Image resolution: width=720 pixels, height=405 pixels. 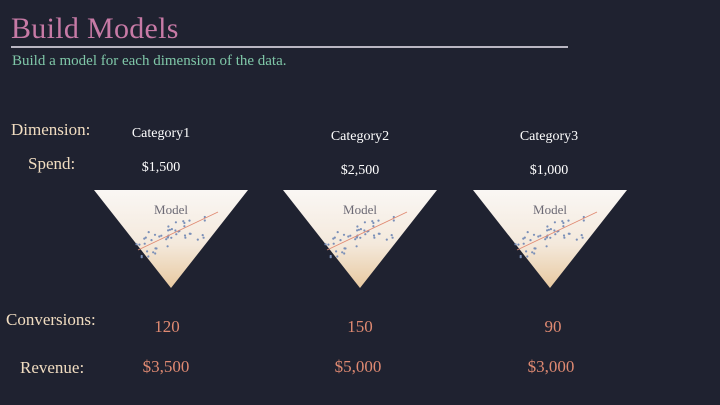 What do you see at coordinates (167, 326) in the screenshot?
I see `category-1-conversions: 120` at bounding box center [167, 326].